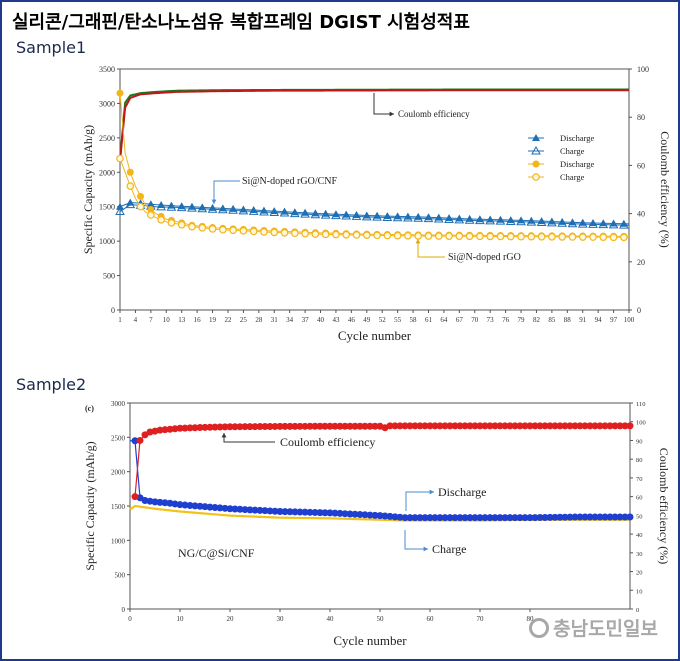 This screenshot has width=680, height=661. What do you see at coordinates (418, 241) in the screenshot?
I see `annotation-arrow-rgo-head` at bounding box center [418, 241].